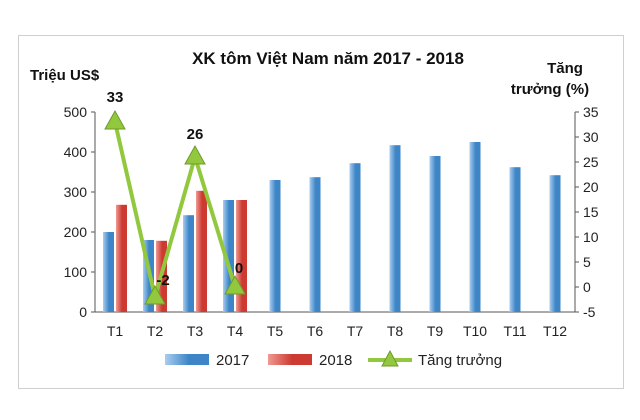 This screenshot has height=420, width=640. Describe the element at coordinates (591, 137) in the screenshot. I see `right-tick-label: 30` at that location.